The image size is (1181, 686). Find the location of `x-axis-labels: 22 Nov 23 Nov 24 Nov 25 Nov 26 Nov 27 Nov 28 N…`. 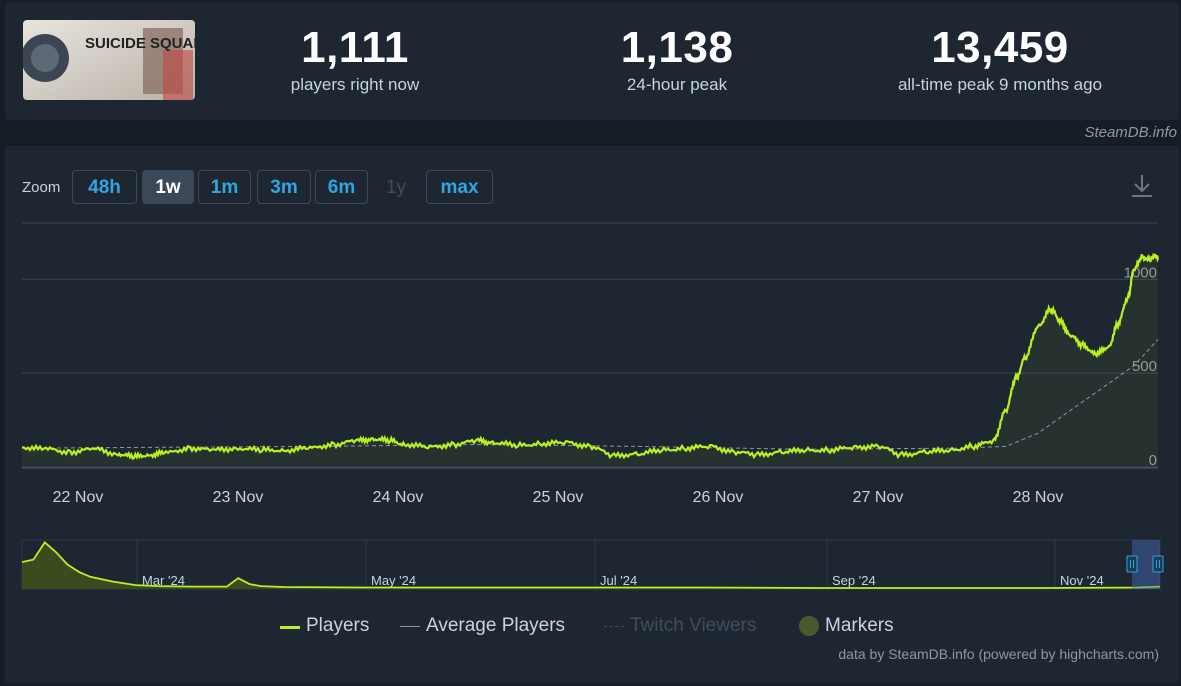

x-axis-labels: 22 Nov 23 Nov 24 Nov 25 Nov 26 Nov 27 Nov 28 N… is located at coordinates (558, 497).